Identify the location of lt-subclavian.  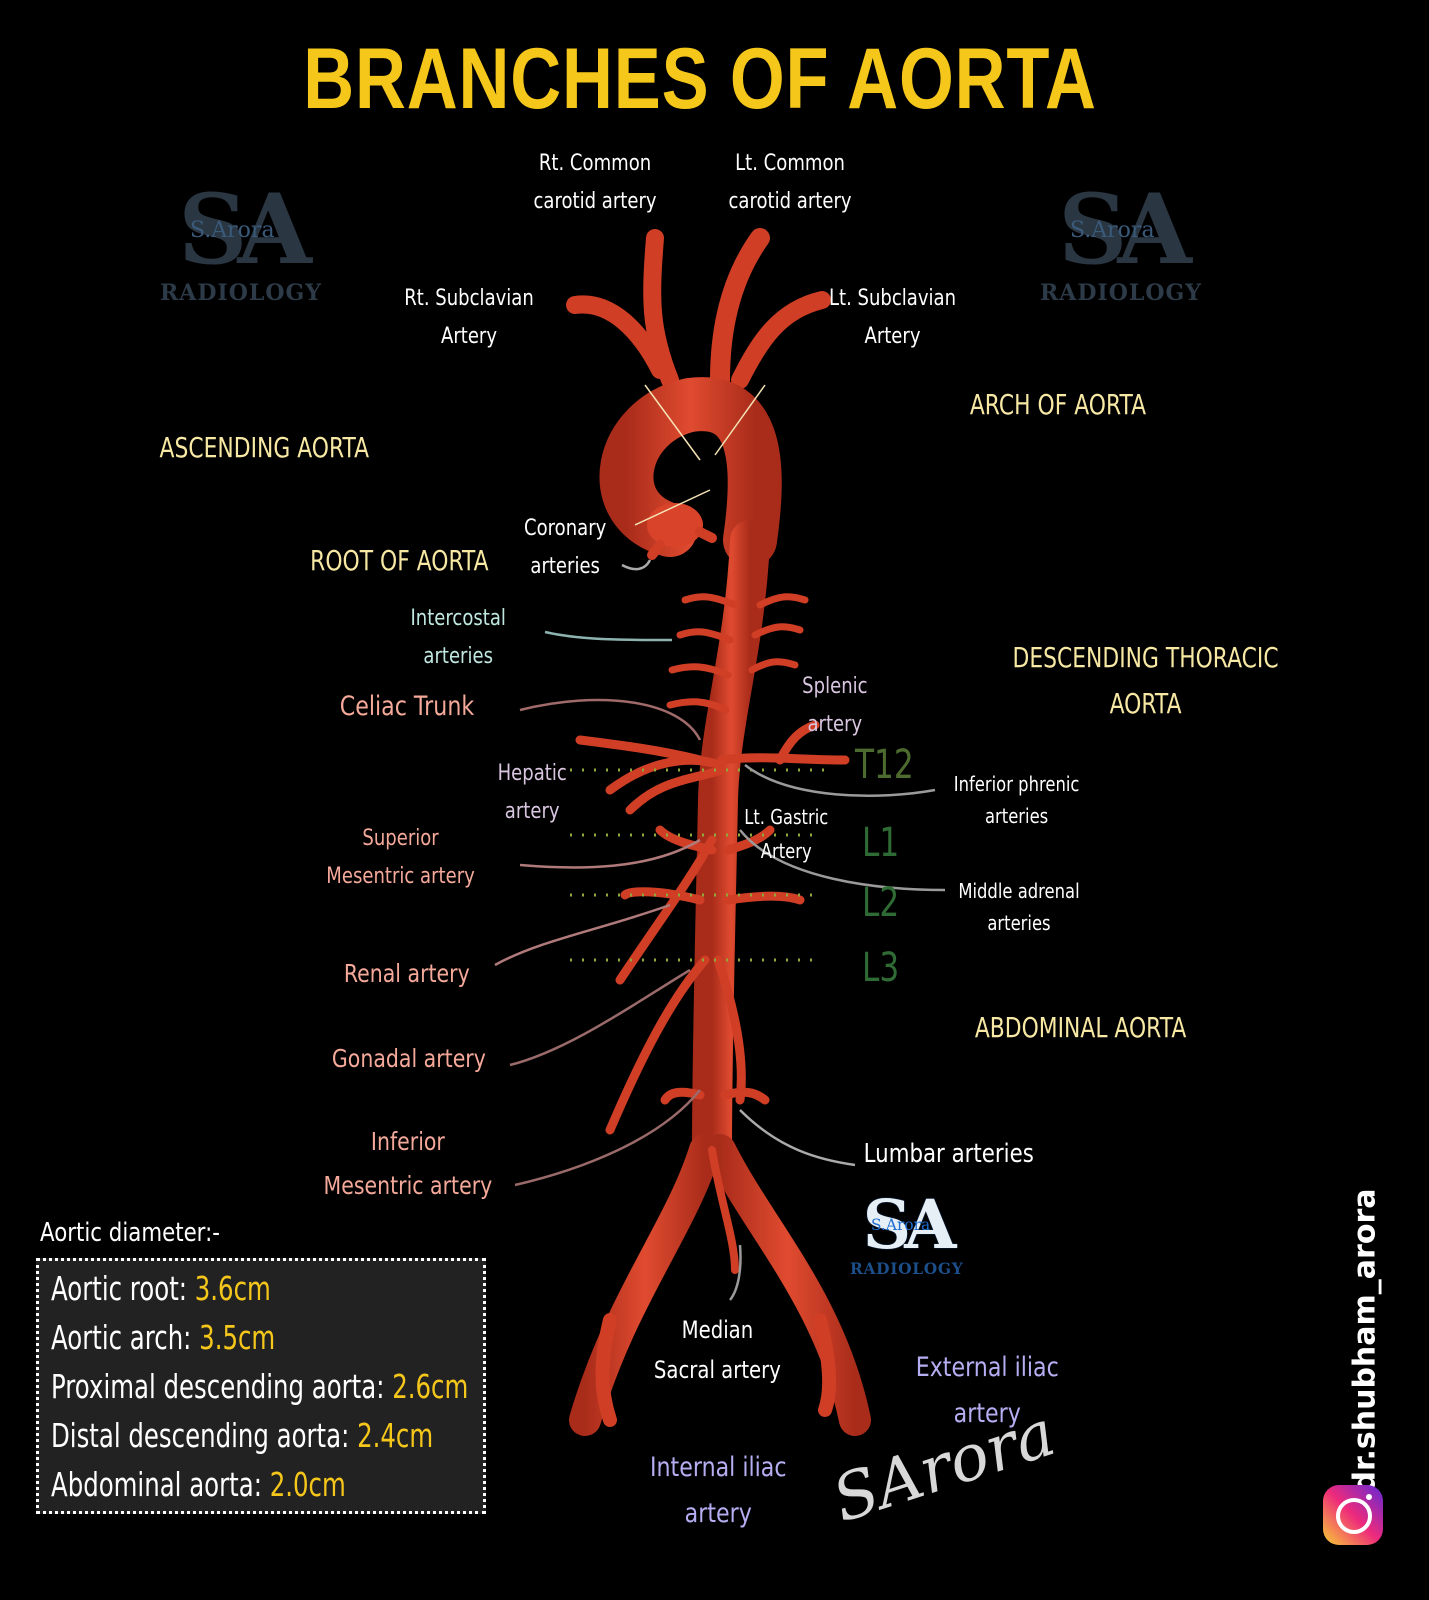
(781, 340).